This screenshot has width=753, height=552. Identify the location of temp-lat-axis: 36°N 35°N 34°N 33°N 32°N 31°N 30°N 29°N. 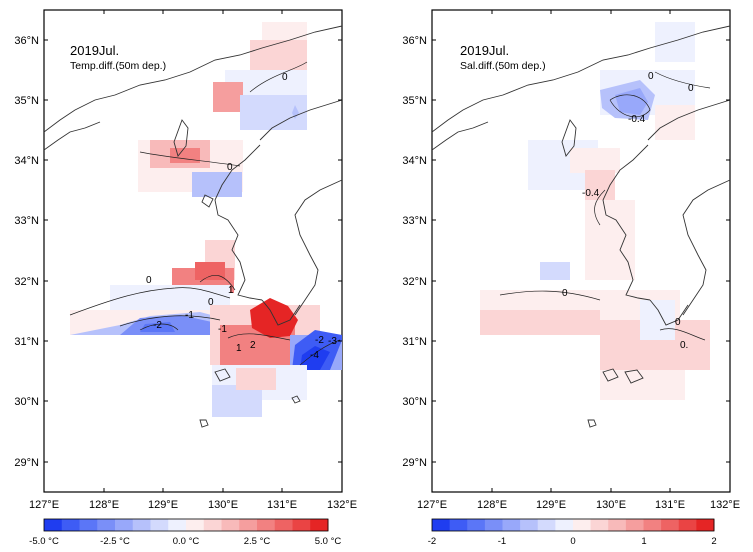
(26, 252).